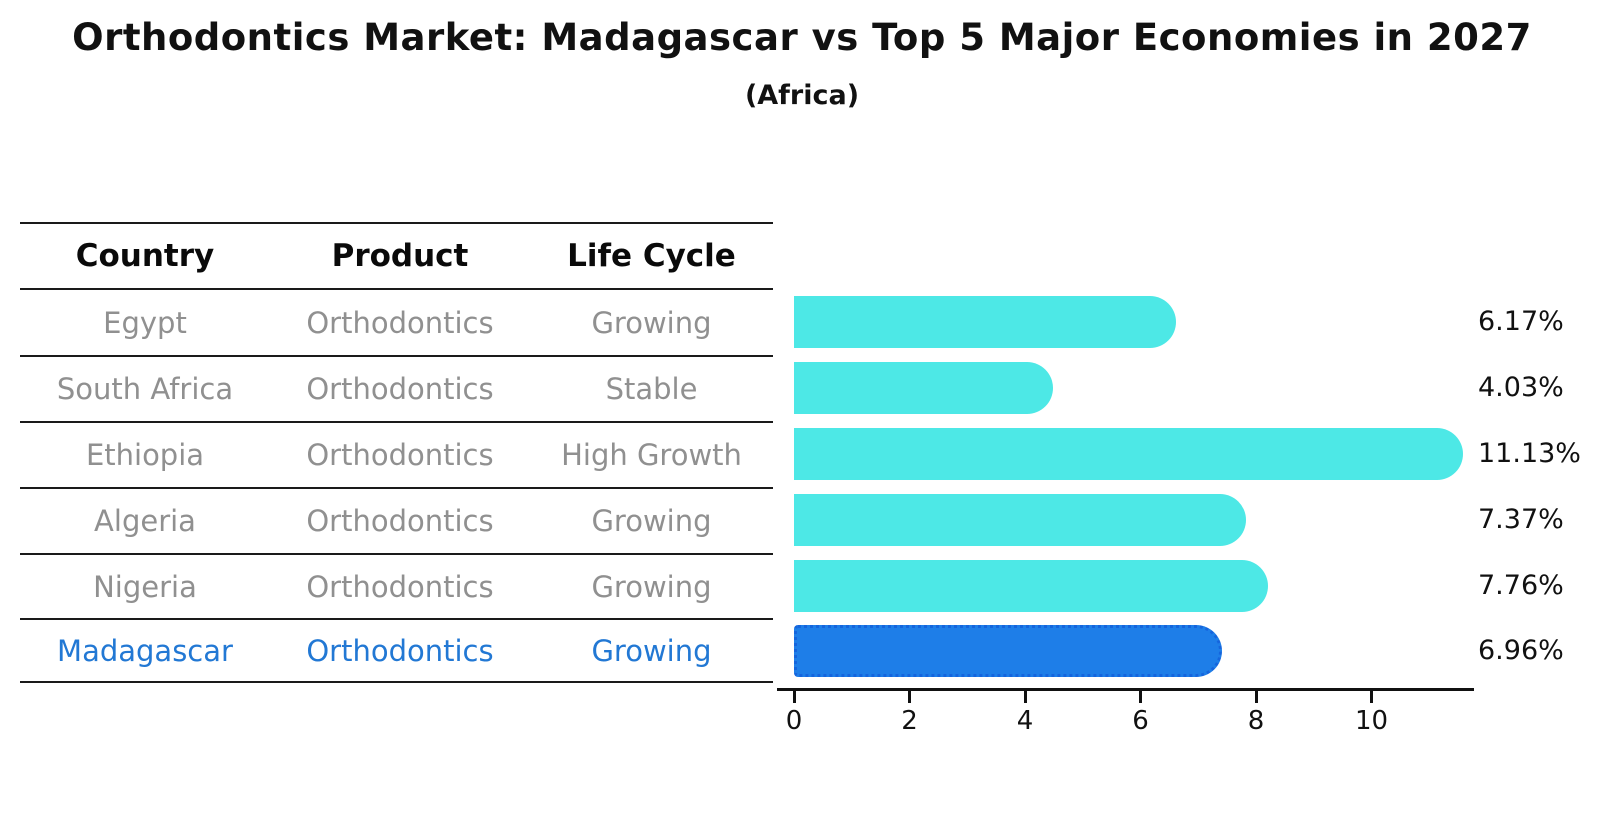 This screenshot has width=1604, height=823. Describe the element at coordinates (1140, 721) in the screenshot. I see `x-tick-label-6: 6` at that location.